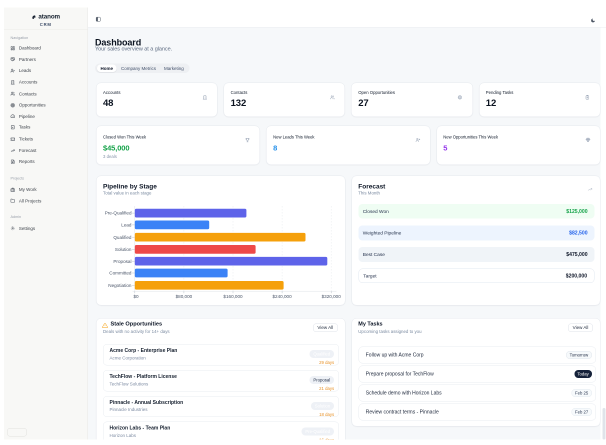 Image resolution: width=606 pixels, height=445 pixels. Describe the element at coordinates (120, 285) in the screenshot. I see `svg-text: Negotiation` at that location.